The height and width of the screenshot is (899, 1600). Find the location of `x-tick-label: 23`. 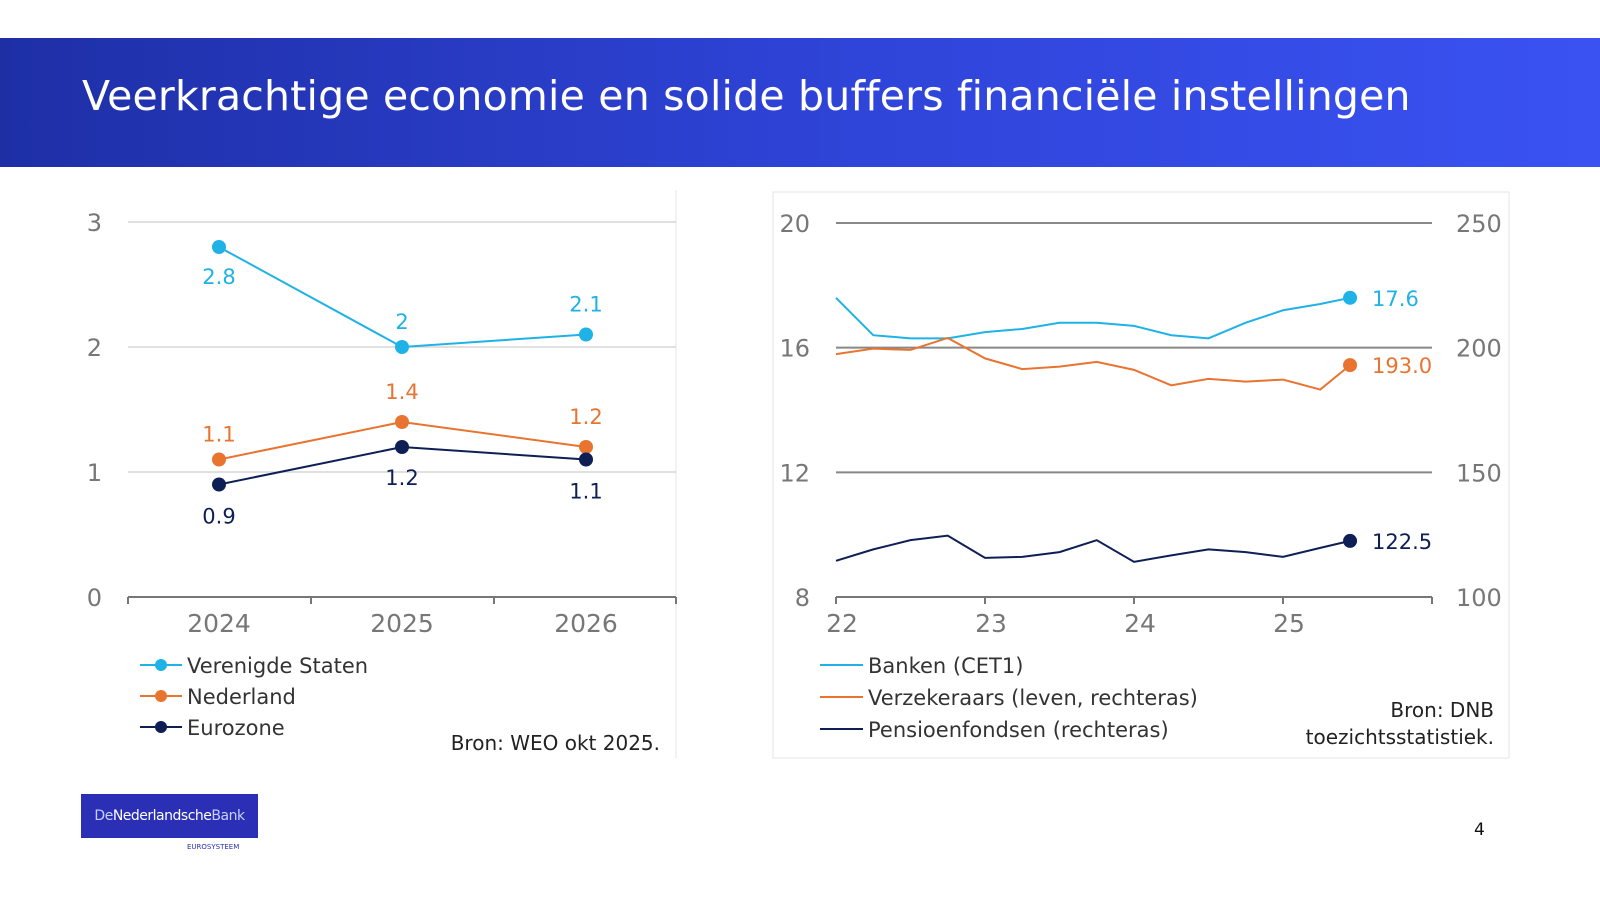

x-tick-label: 23 is located at coordinates (991, 623).